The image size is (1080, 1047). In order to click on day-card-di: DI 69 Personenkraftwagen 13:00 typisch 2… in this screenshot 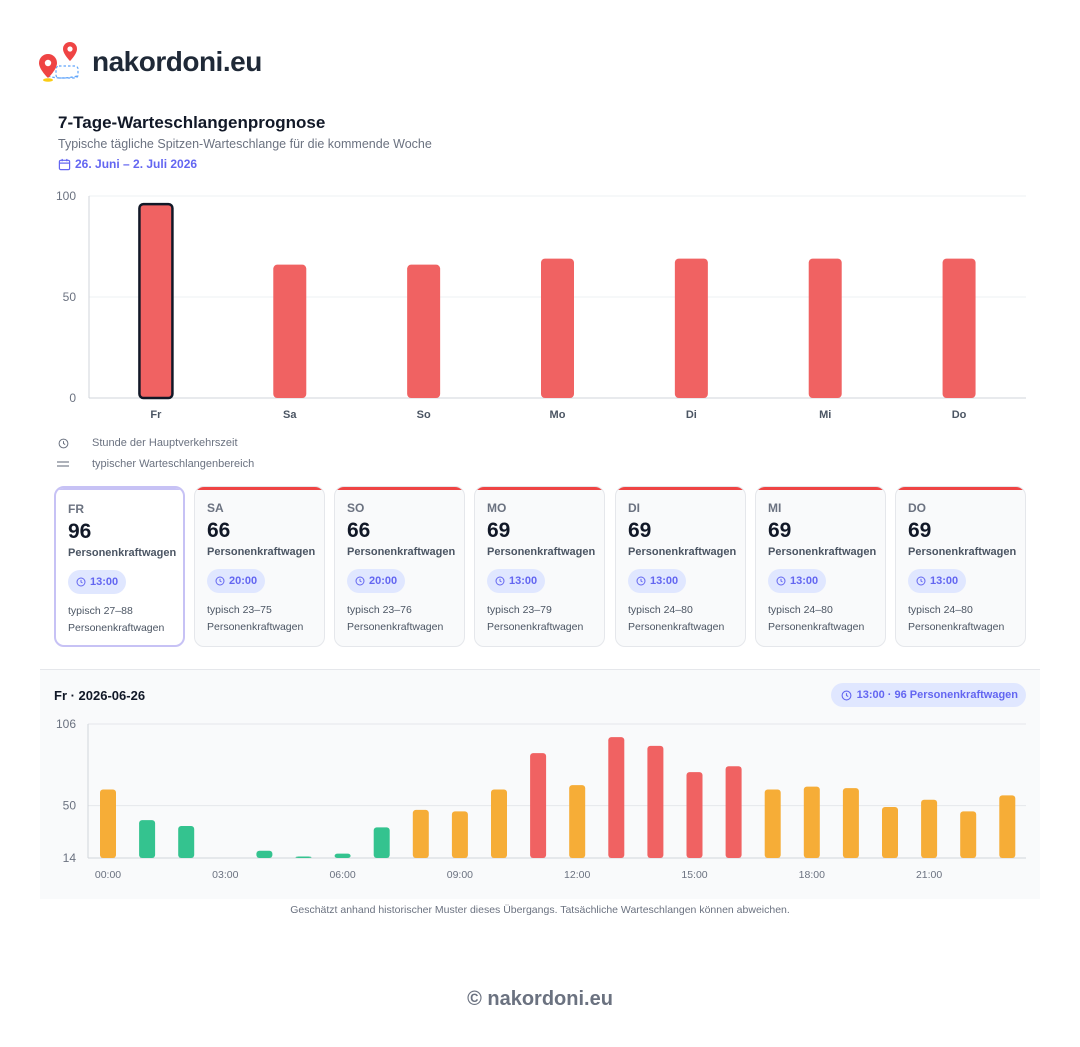, I will do `click(680, 566)`.